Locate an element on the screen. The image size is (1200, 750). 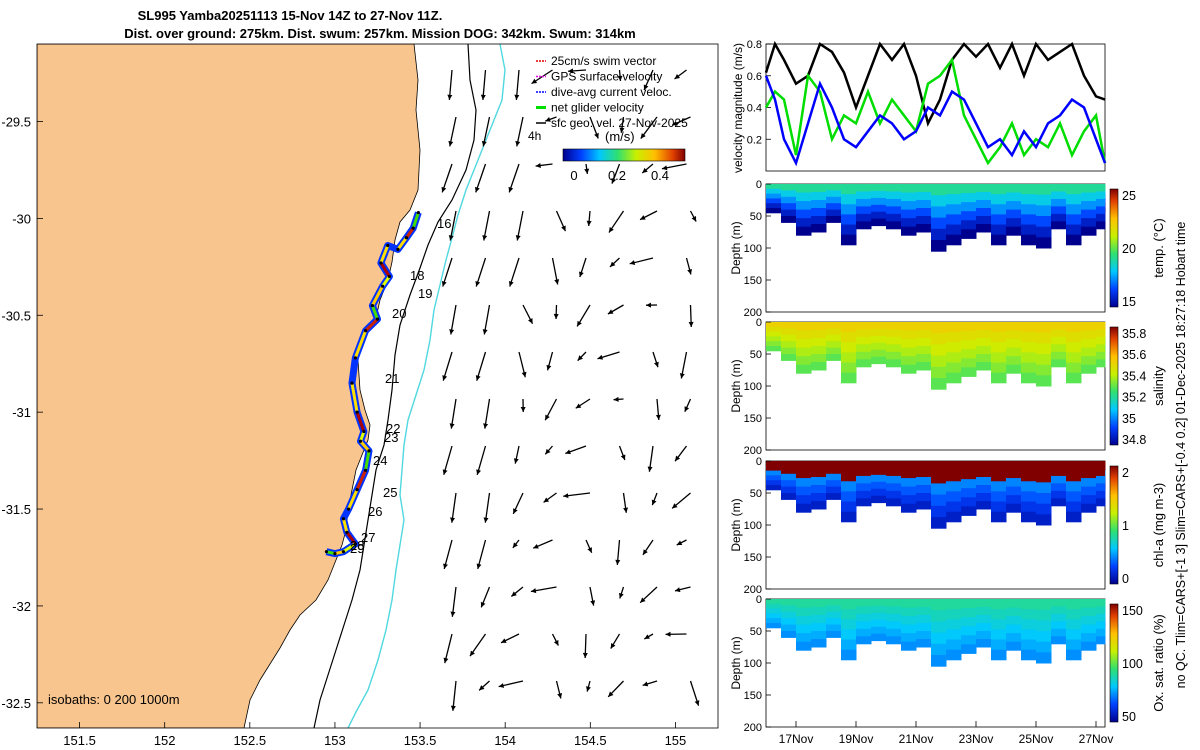
velocity-panel: 0.2 0.4 0.6 0.8 is located at coordinates (927, 103).